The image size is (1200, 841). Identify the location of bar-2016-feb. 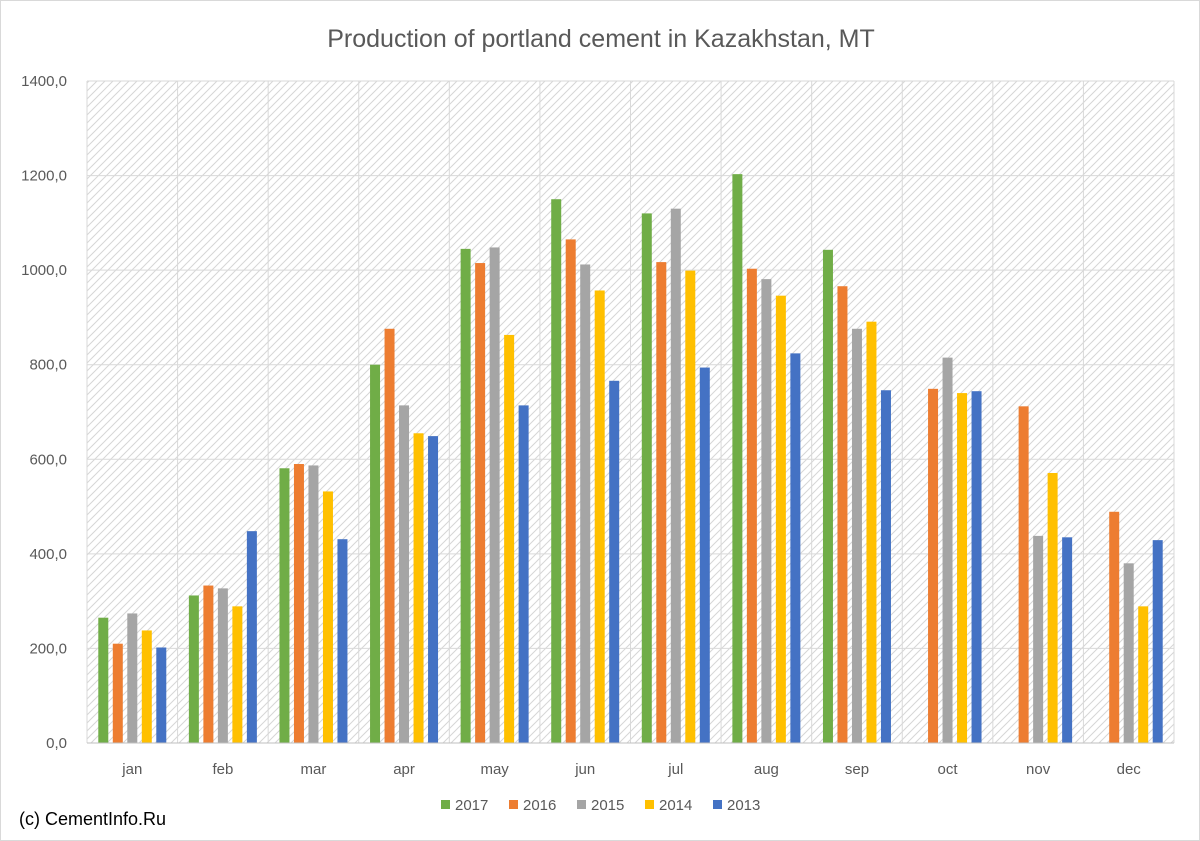
(208, 664).